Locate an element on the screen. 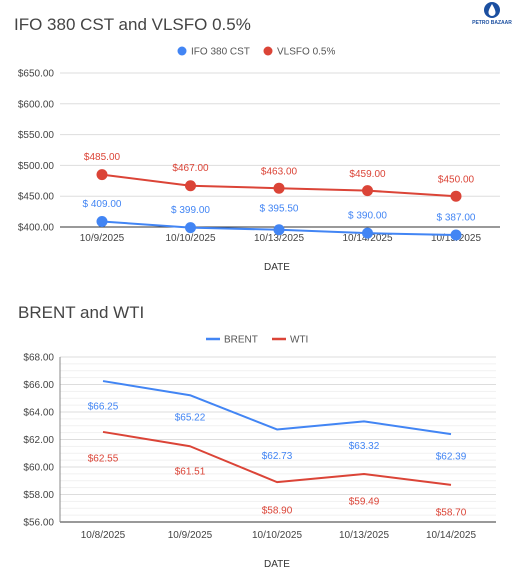 The height and width of the screenshot is (584, 515). data-label: $ 409.00 is located at coordinates (102, 204).